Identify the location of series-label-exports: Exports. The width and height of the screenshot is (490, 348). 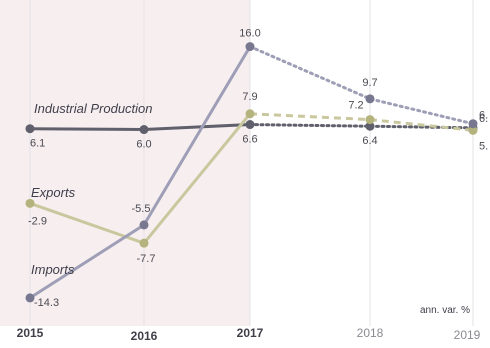
(53, 192).